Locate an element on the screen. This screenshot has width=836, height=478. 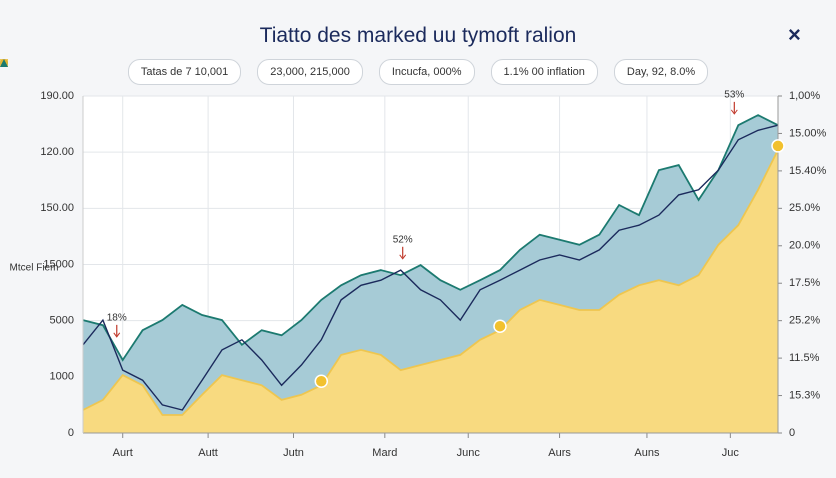
y-tick-label: 0 is located at coordinates (71, 433).